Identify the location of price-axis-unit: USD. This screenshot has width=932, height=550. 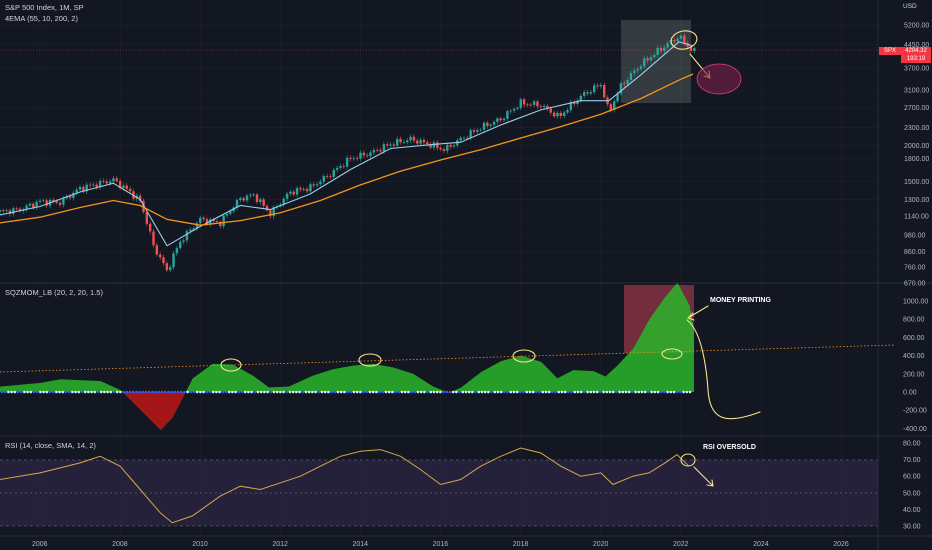
(910, 6).